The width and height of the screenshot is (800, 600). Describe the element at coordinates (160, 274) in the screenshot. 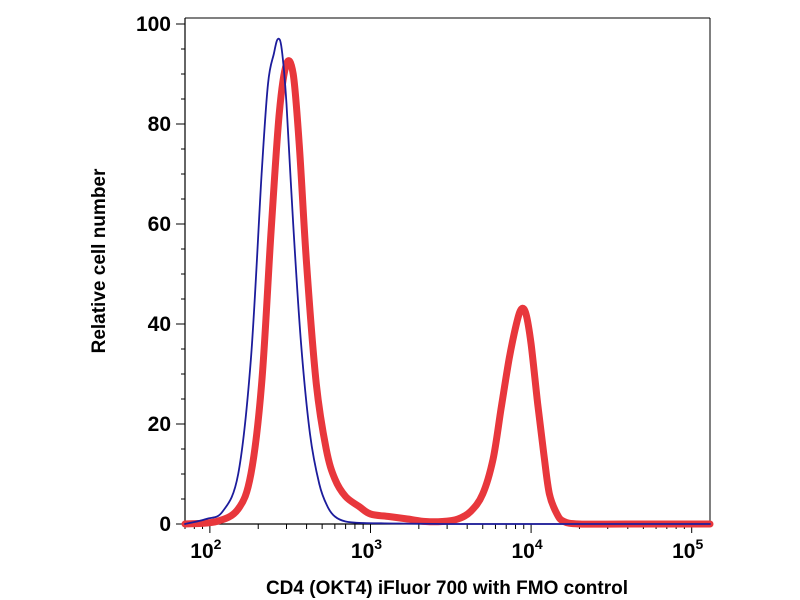

I see `y-axis-ticks: 0 20 40 60 80 100` at that location.